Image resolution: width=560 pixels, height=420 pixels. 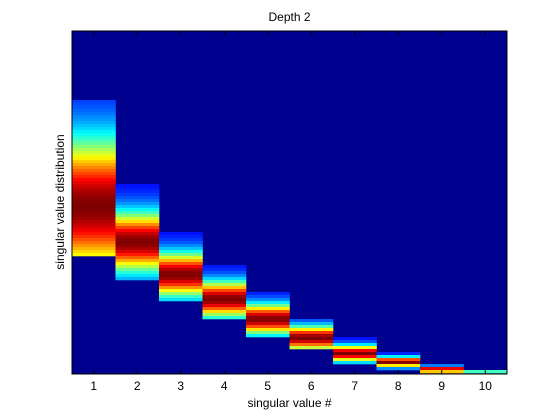 I want to click on x-tick-label: 6, so click(x=311, y=386).